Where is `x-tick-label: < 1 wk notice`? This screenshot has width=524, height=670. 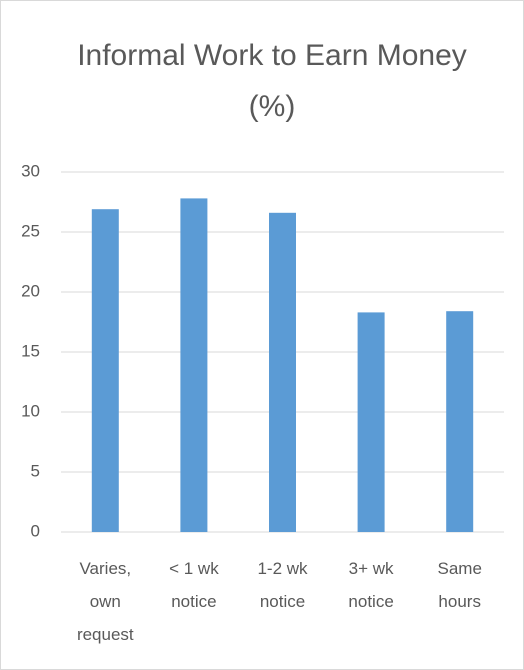
x-tick-label: < 1 wk notice is located at coordinates (194, 585).